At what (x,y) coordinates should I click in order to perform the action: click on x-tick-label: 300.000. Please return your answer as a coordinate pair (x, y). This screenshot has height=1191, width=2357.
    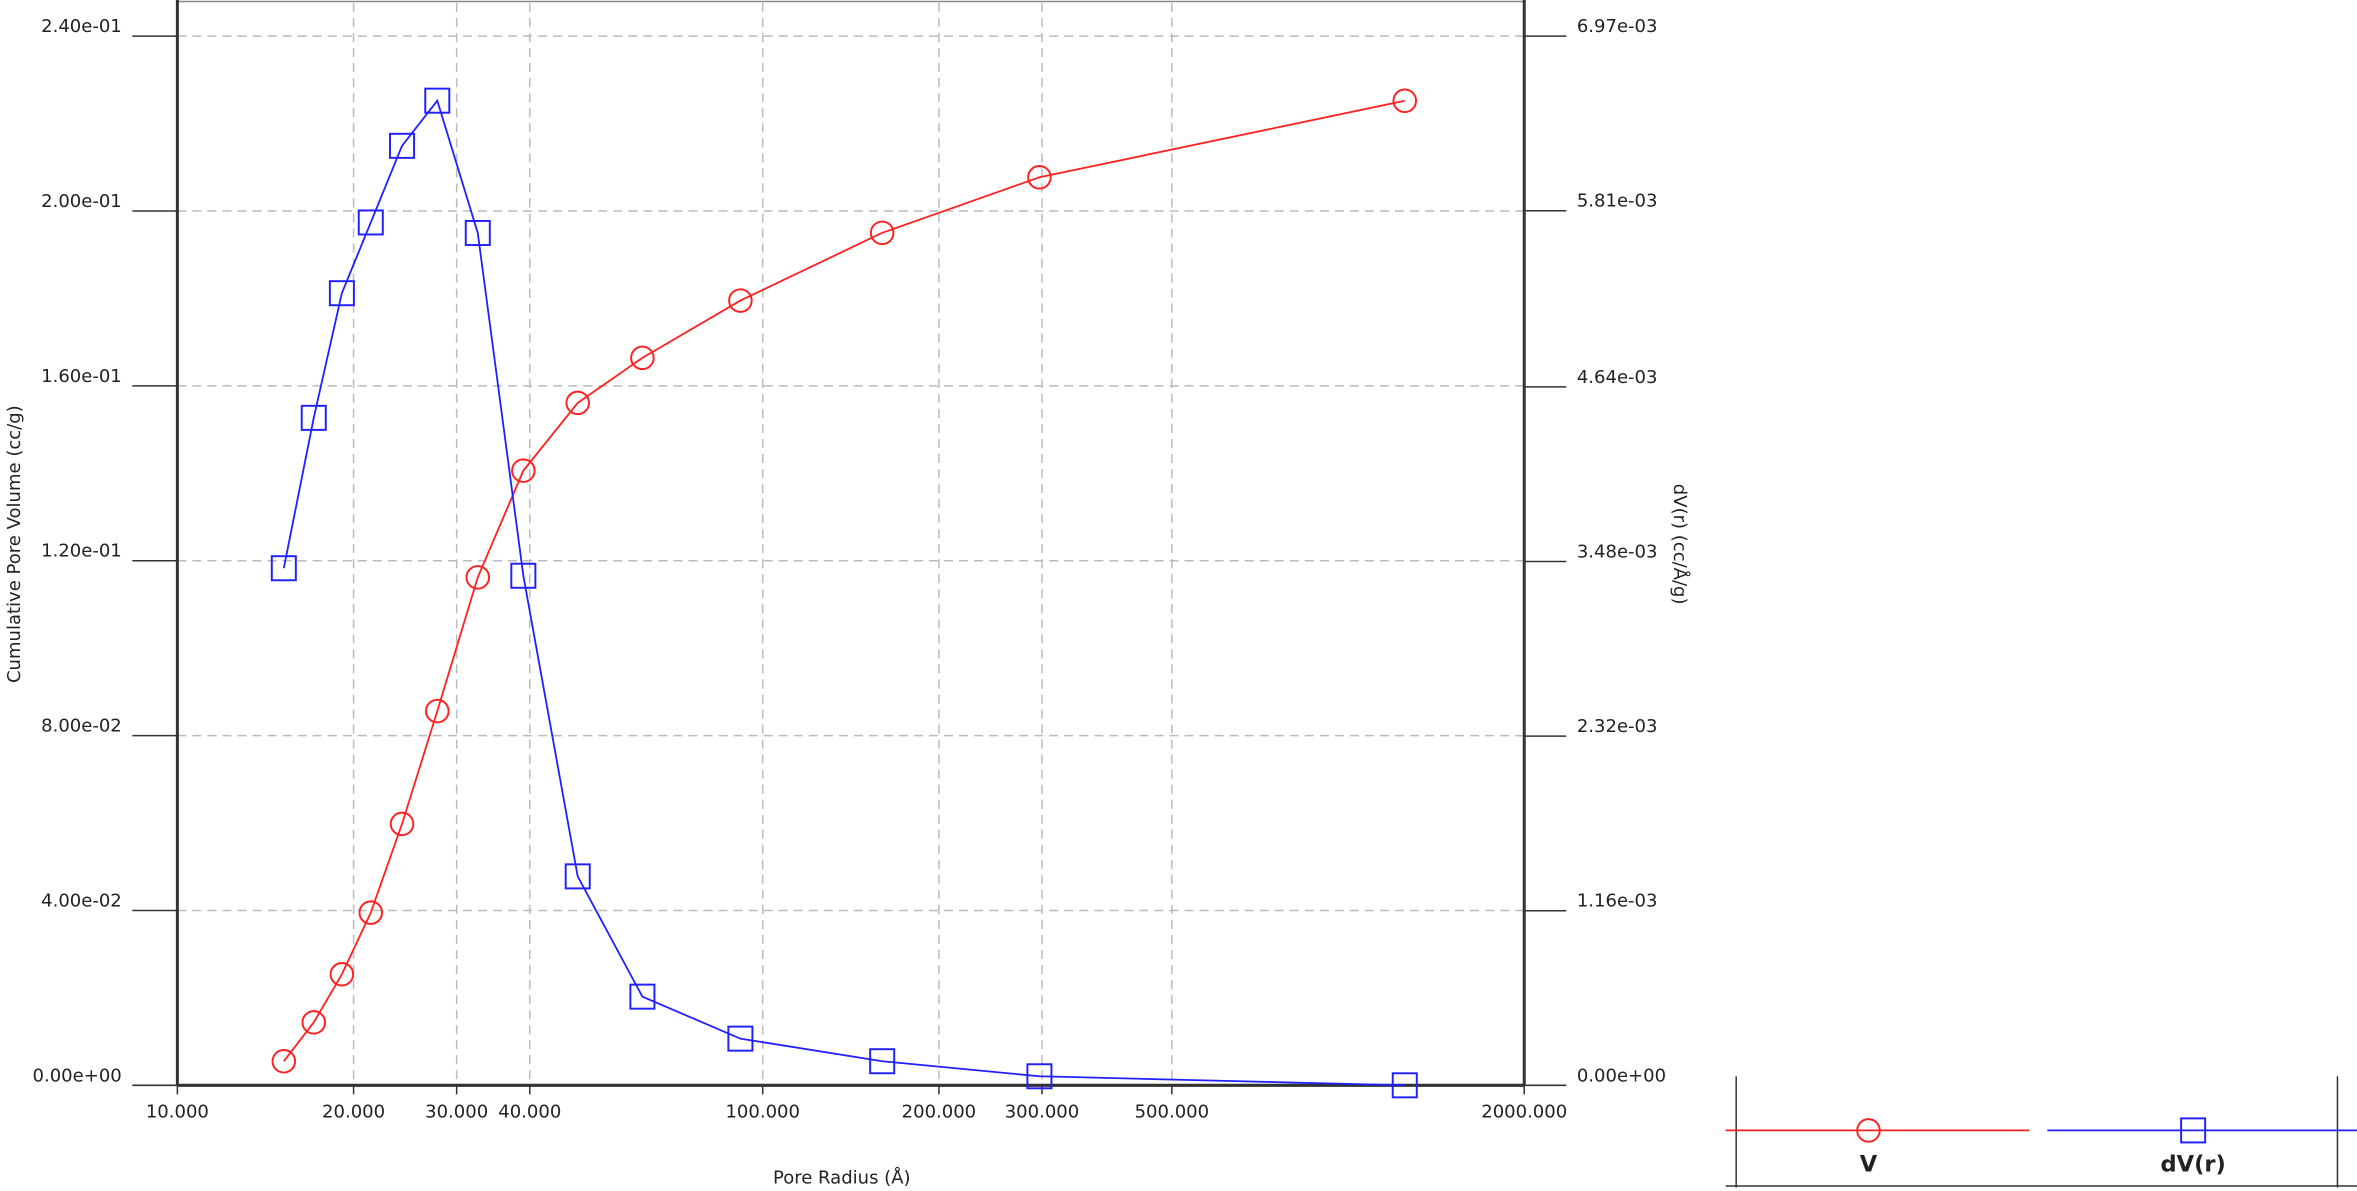
    Looking at the image, I should click on (1042, 1111).